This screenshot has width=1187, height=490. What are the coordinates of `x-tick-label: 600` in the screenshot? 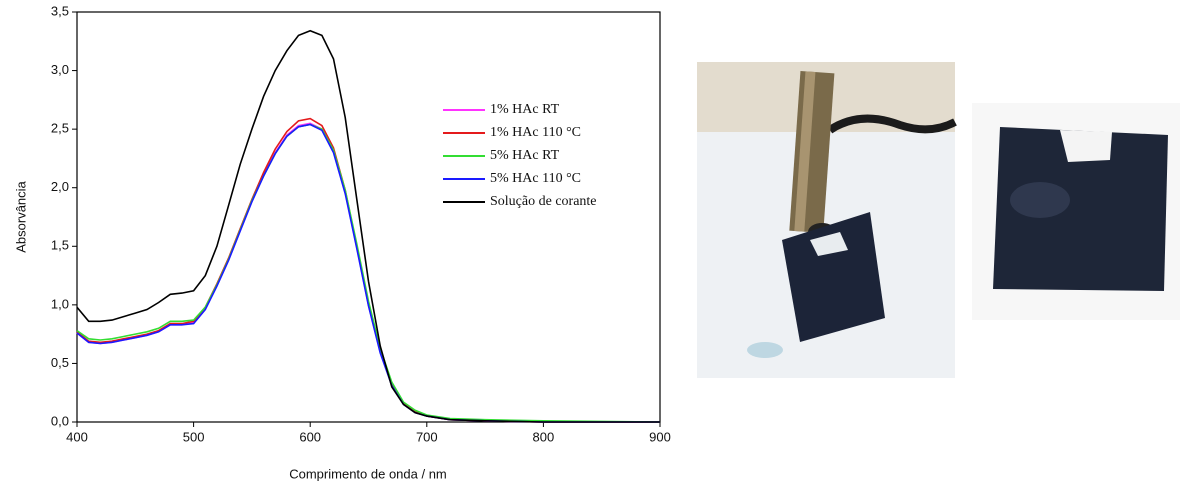 It's located at (310, 436).